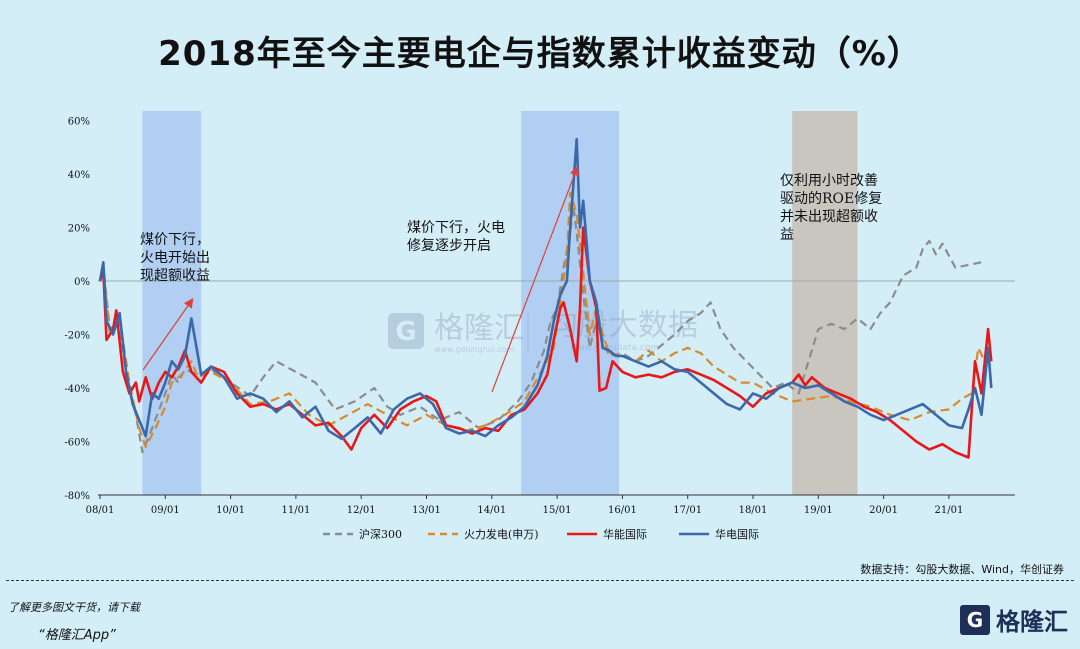  Describe the element at coordinates (818, 510) in the screenshot. I see `x-tick-label: 19/01` at that location.